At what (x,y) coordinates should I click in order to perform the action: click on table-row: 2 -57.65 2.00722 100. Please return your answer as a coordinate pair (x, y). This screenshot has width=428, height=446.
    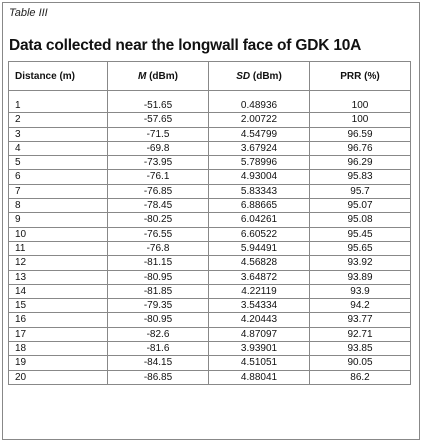
    Looking at the image, I should click on (209, 120).